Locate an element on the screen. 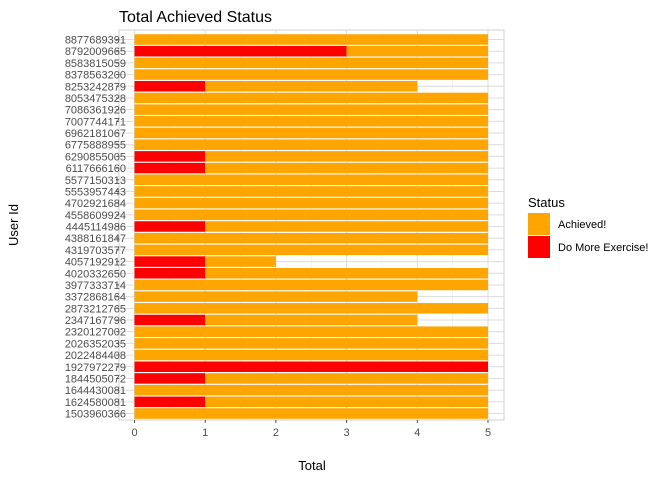 The image size is (672, 480). y-tick-label: 8792009665 is located at coordinates (95, 52).